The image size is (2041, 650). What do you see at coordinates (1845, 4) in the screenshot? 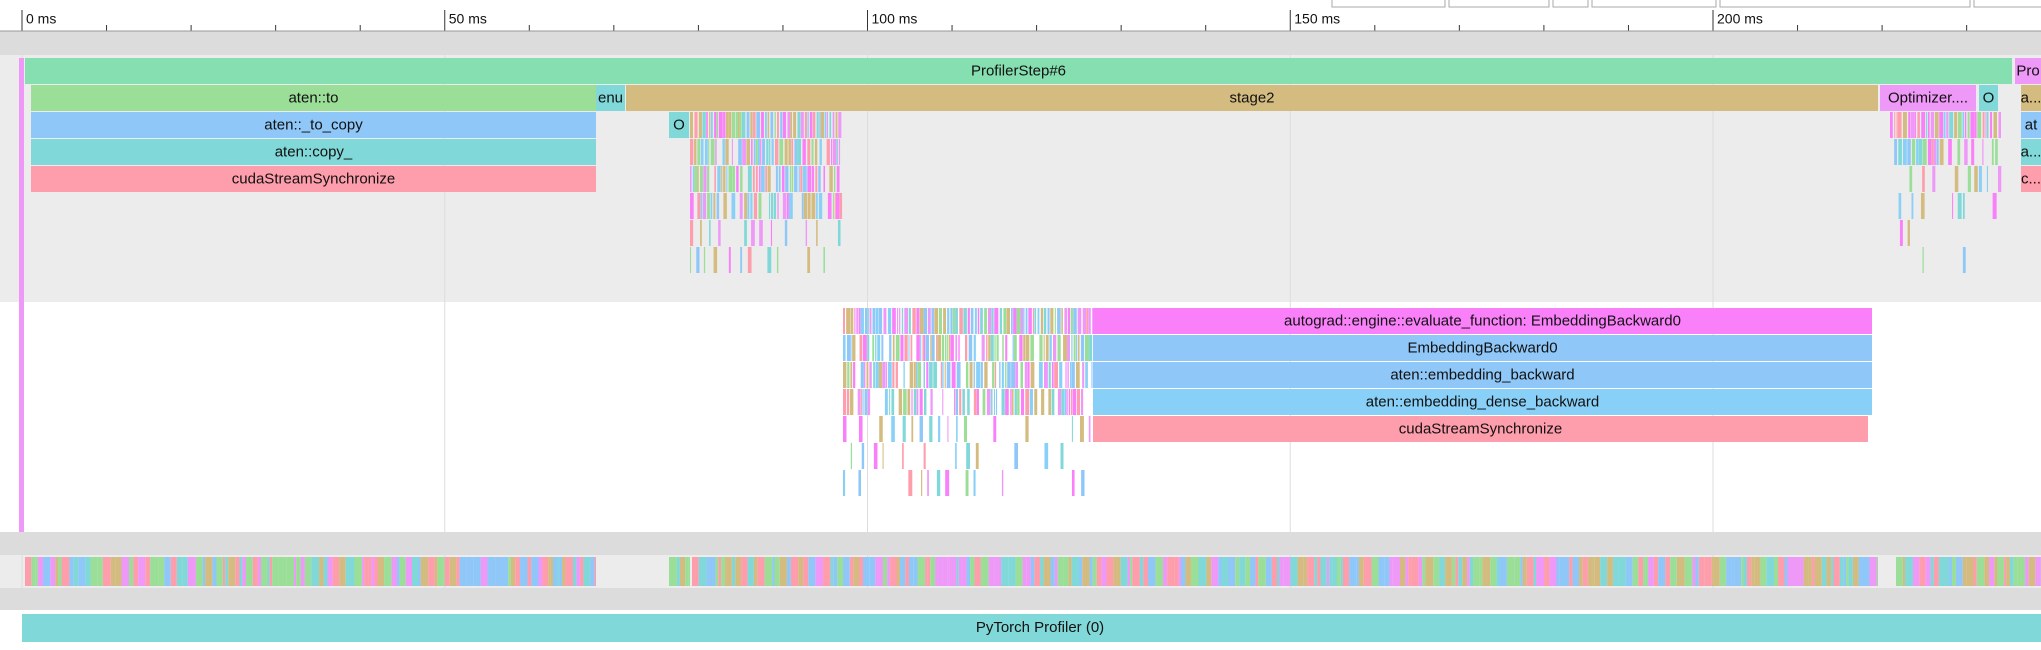
I see `search-box` at bounding box center [1845, 4].